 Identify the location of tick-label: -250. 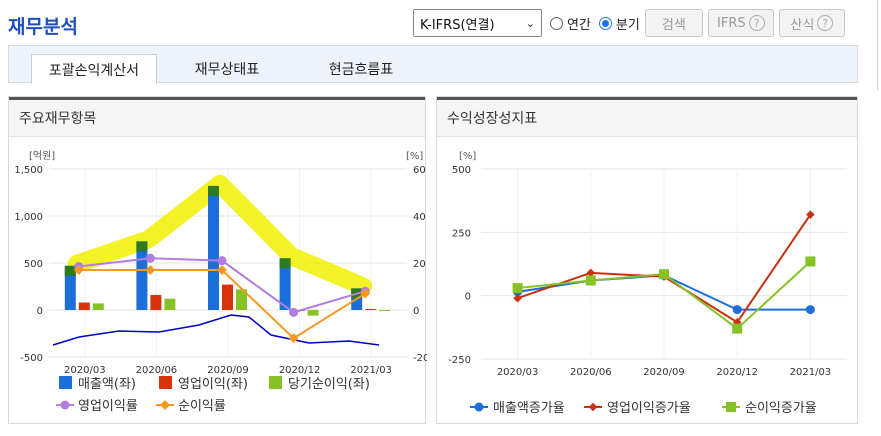
(459, 360).